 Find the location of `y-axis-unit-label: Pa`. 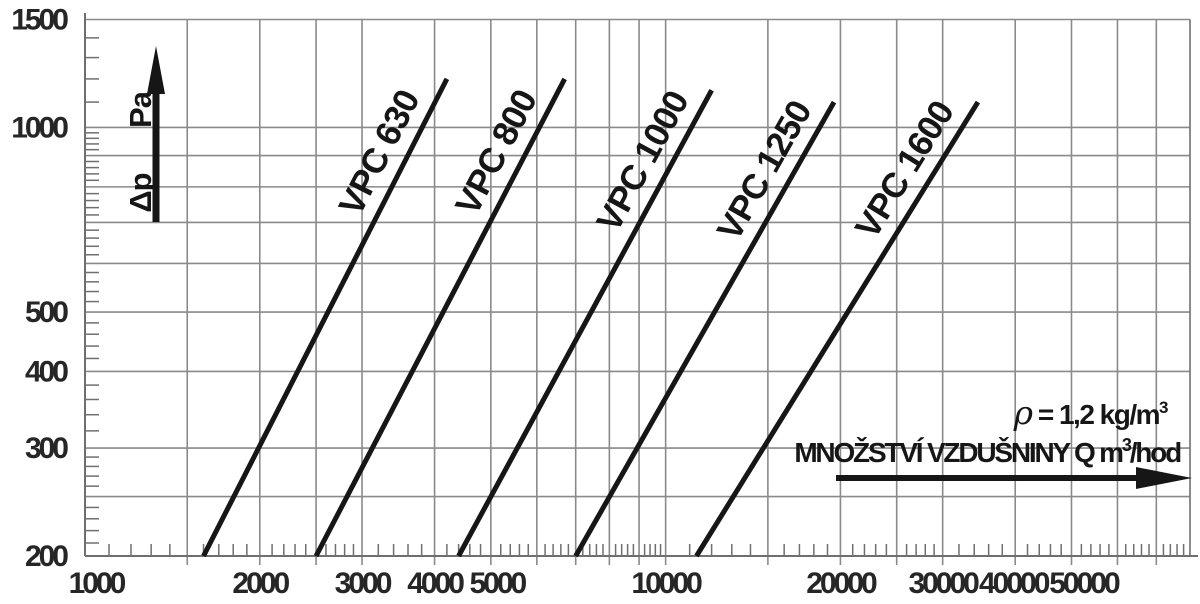

y-axis-unit-label: Pa is located at coordinates (140, 109).